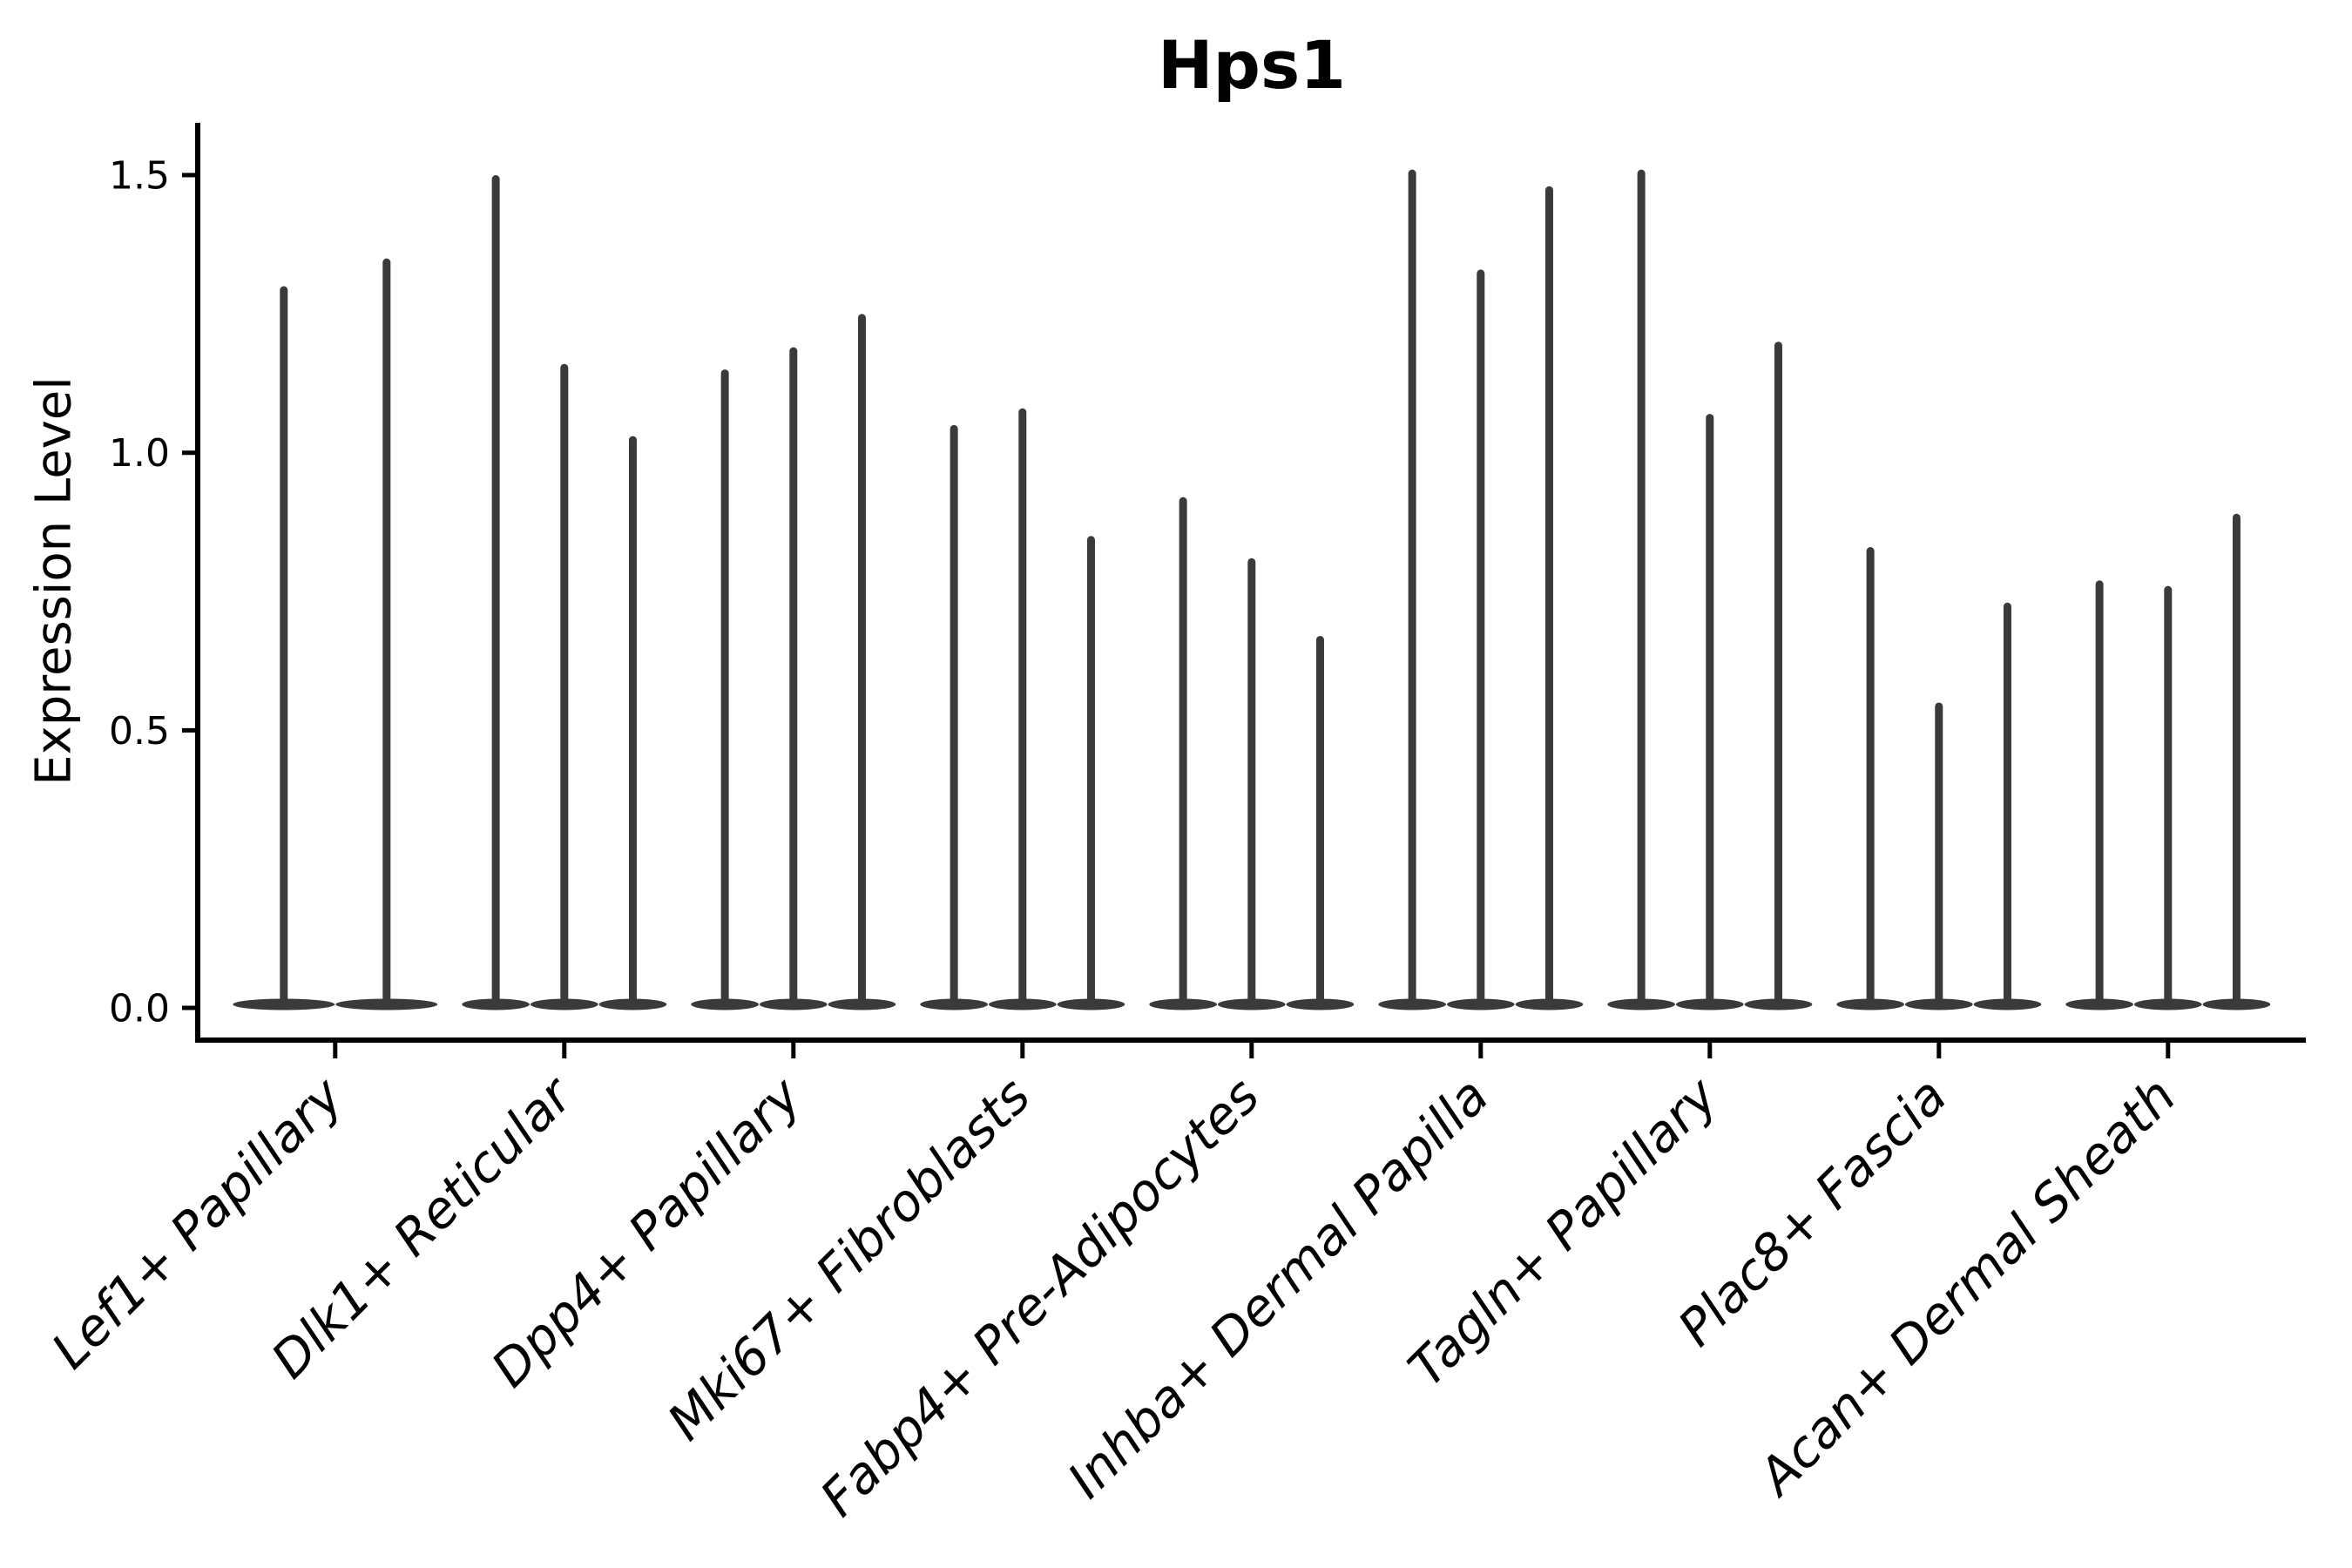  I want to click on chart-title: Hps1, so click(1252, 65).